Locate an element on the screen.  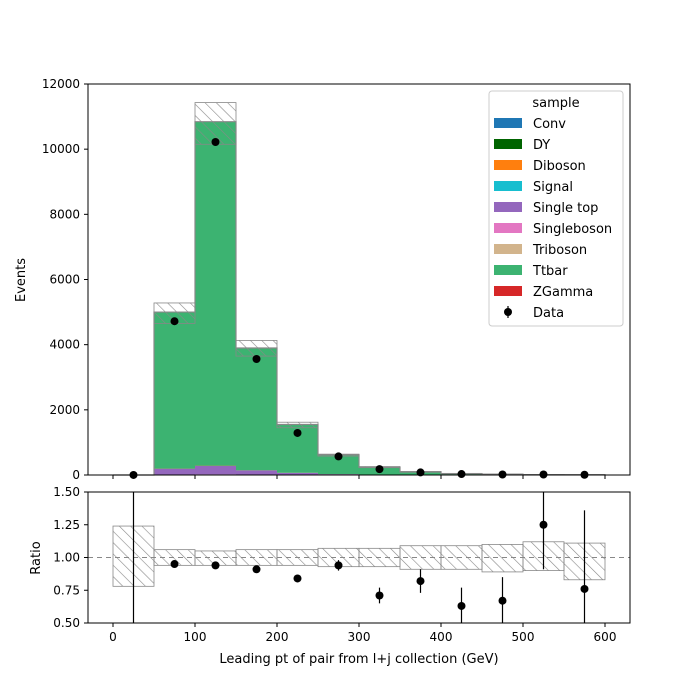
y-tick-label: 12000 is located at coordinates (61, 84).